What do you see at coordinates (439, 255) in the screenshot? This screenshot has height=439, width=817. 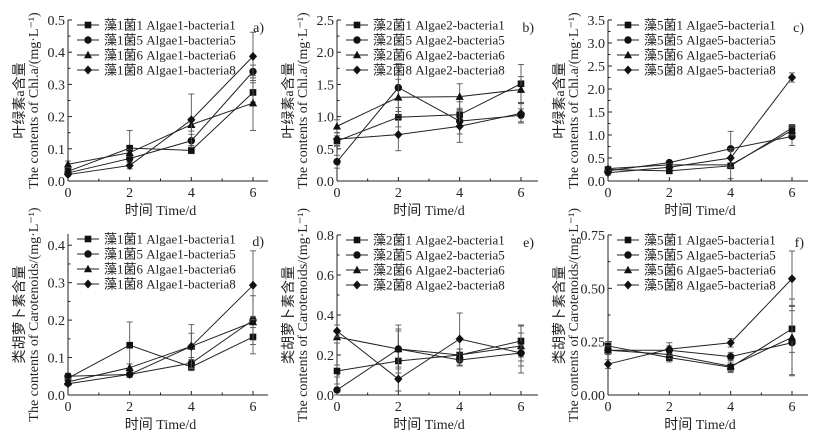 I see `legend-entry: 藻2菌5 Algae2-bacteria5` at bounding box center [439, 255].